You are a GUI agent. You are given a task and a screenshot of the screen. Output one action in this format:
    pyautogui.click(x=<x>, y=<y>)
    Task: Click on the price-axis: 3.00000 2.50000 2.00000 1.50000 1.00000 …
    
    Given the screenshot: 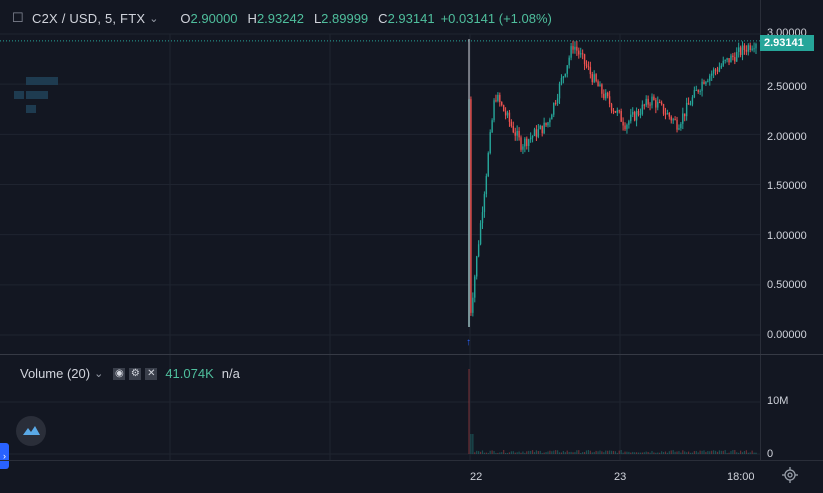 What is the action you would take?
    pyautogui.click(x=791, y=230)
    